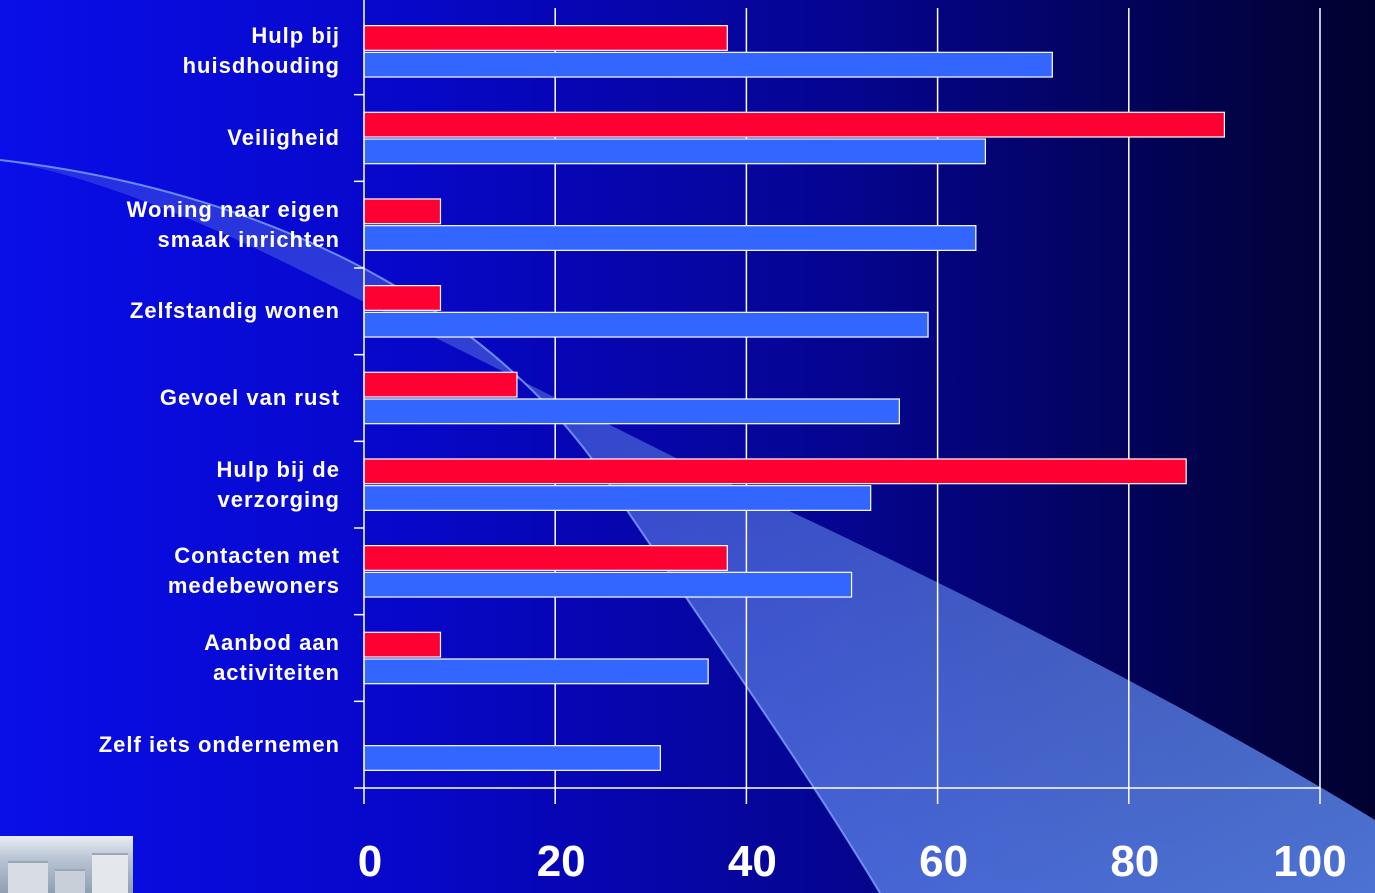  Describe the element at coordinates (261, 51) in the screenshot. I see `category-label: Hulp bij huisdhouding` at that location.